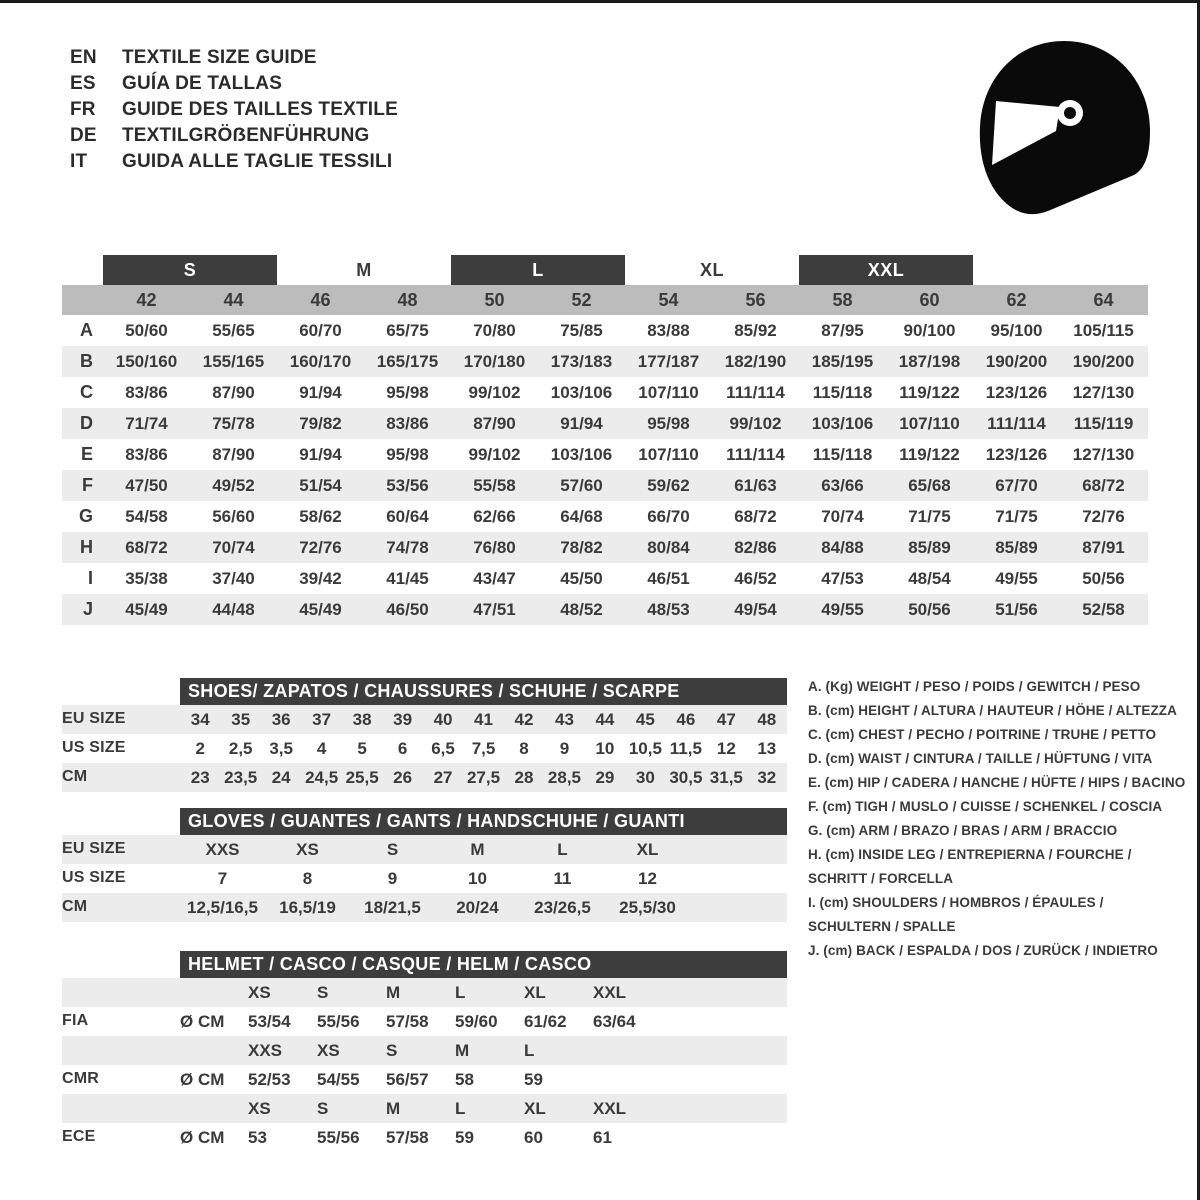  I want to click on title-line-es: ES GUÍA DE TALLAS, so click(330, 84).